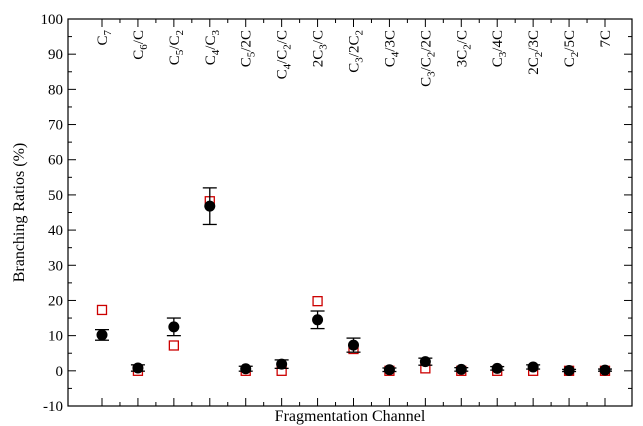 The height and width of the screenshot is (426, 643). I want to click on y-tick-label: 90, so click(55, 55).